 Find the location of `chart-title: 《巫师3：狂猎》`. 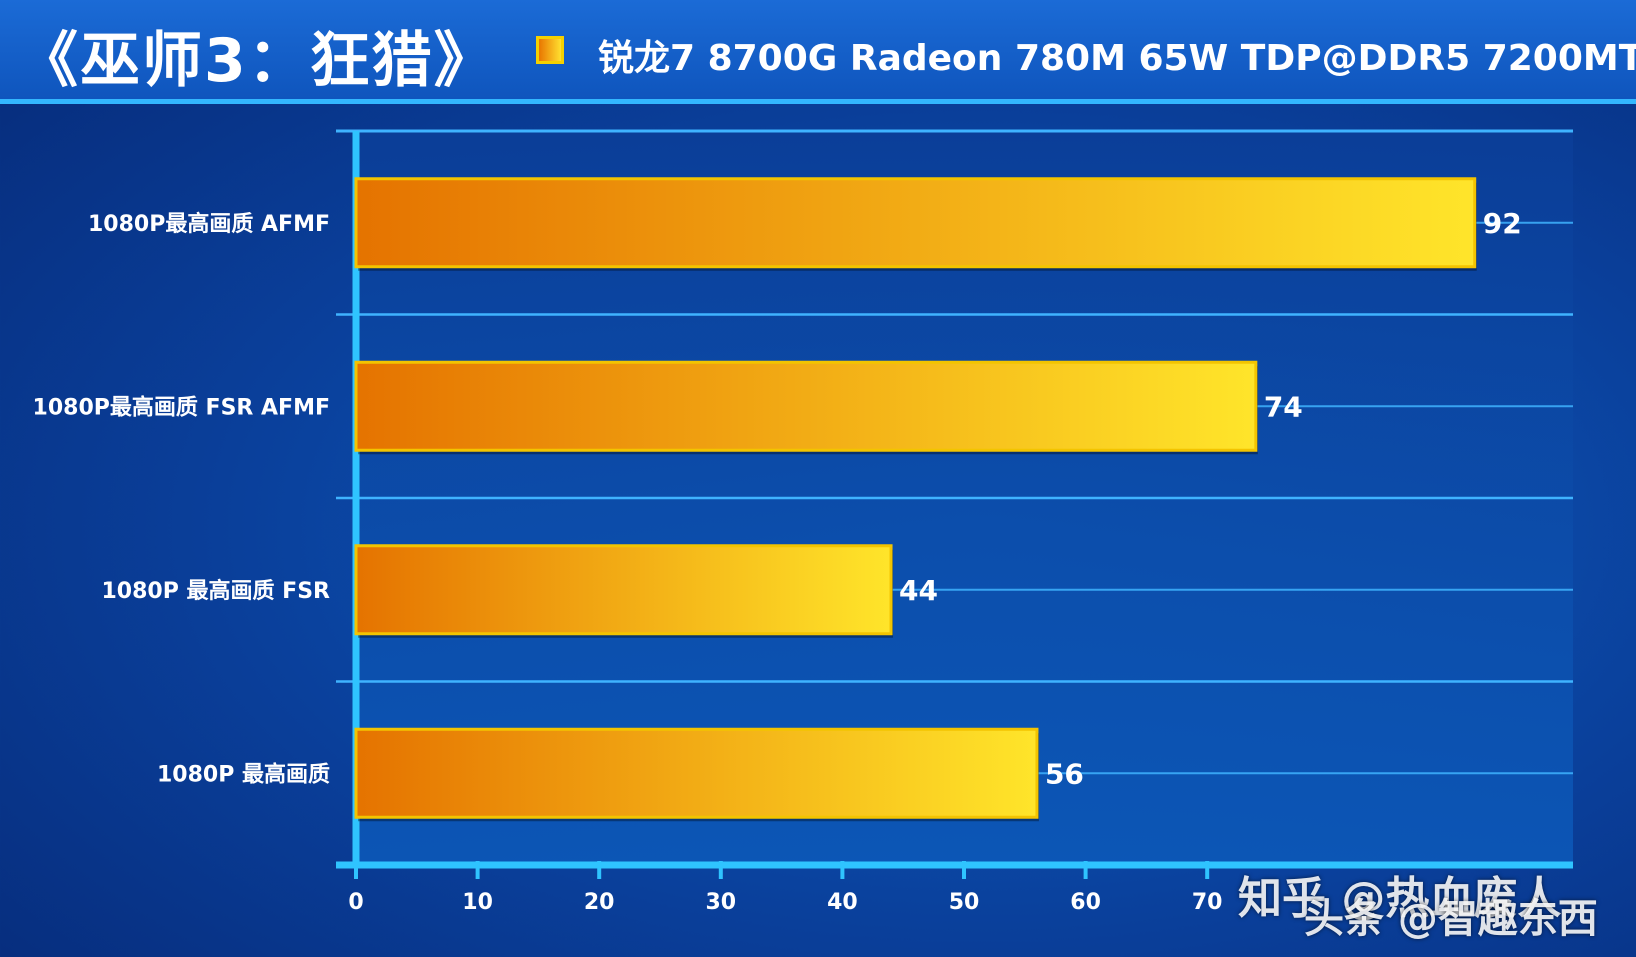

chart-title: 《巫师3：狂猎》 is located at coordinates (257, 61).